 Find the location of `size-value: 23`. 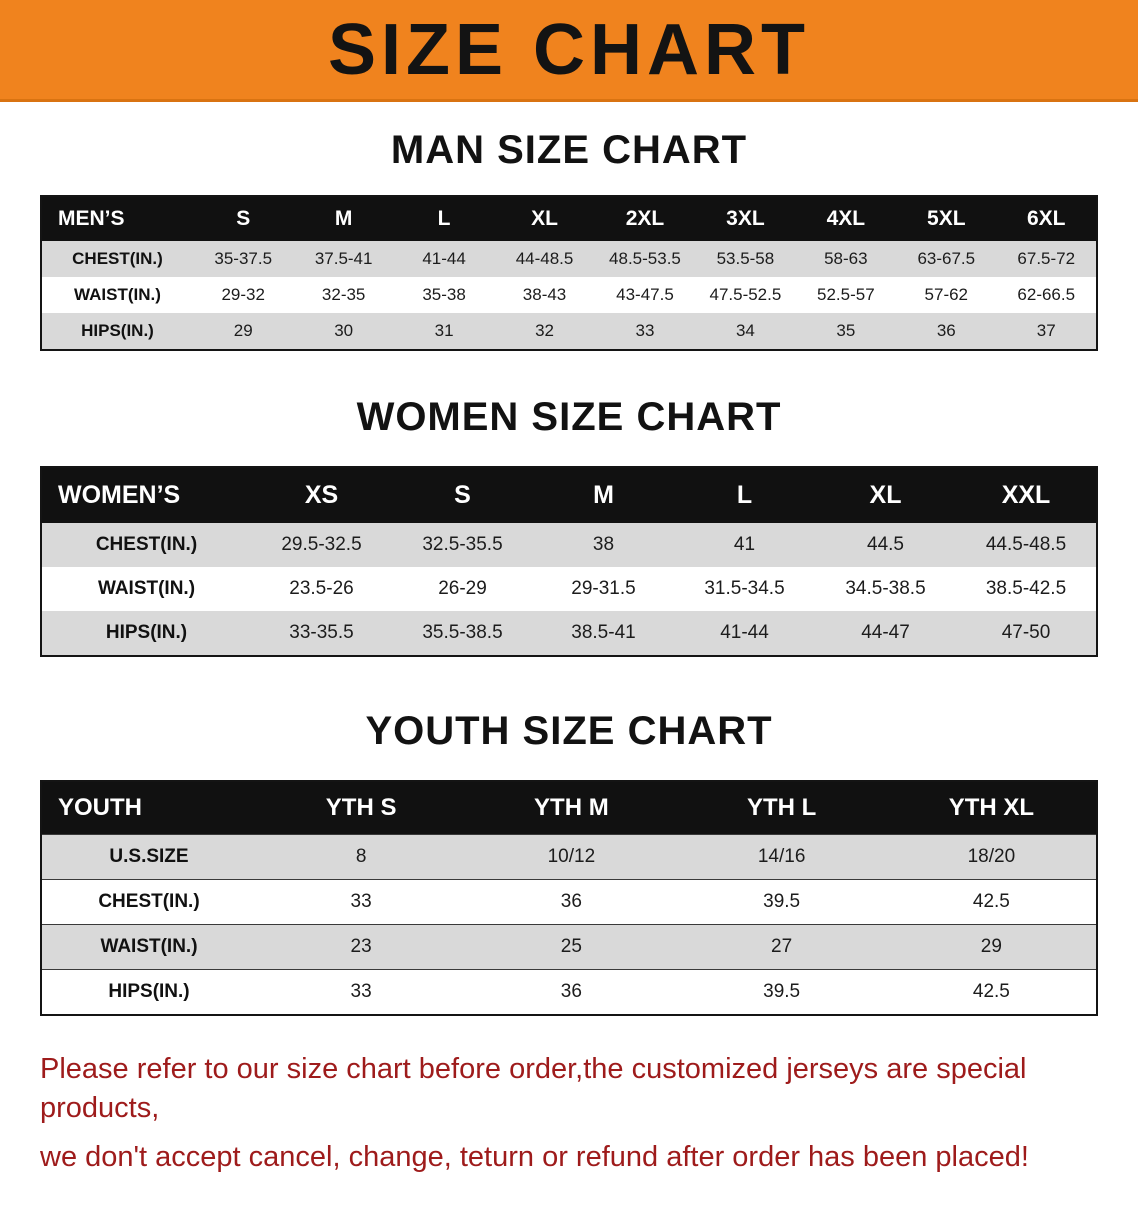

size-value: 23 is located at coordinates (361, 946).